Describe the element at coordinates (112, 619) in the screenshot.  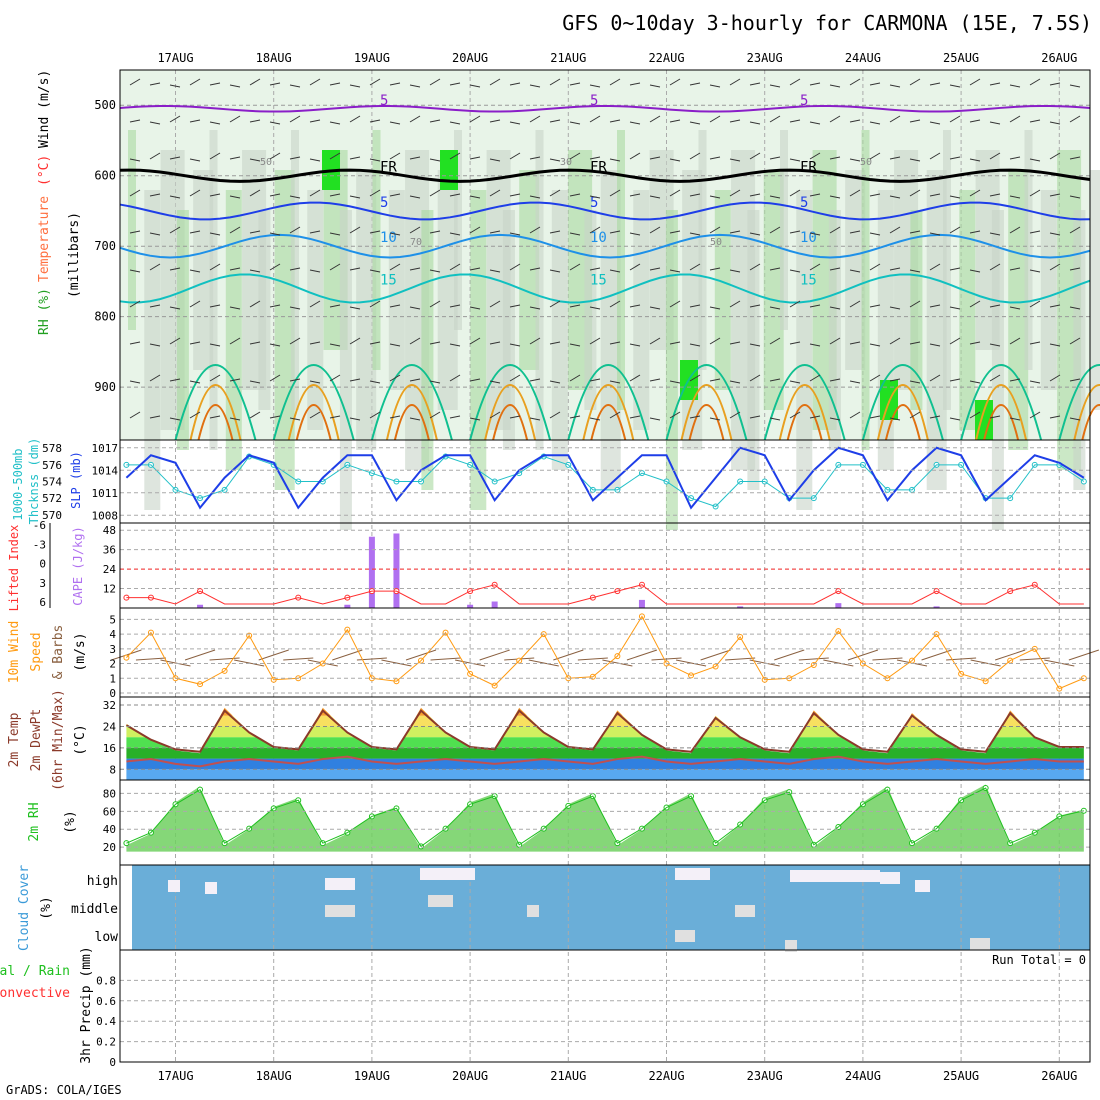
I see `wind-tick: 5` at that location.